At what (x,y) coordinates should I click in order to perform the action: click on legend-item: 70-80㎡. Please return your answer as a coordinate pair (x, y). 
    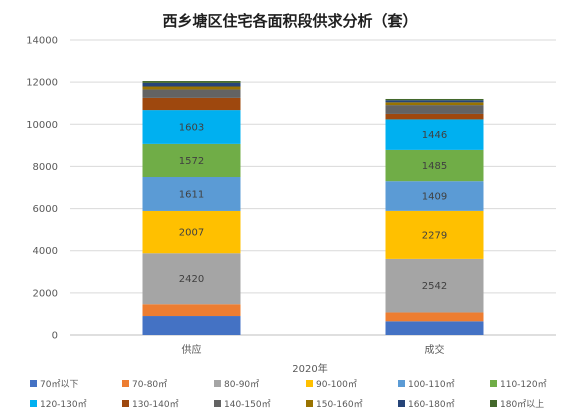
    Looking at the image, I should click on (144, 384).